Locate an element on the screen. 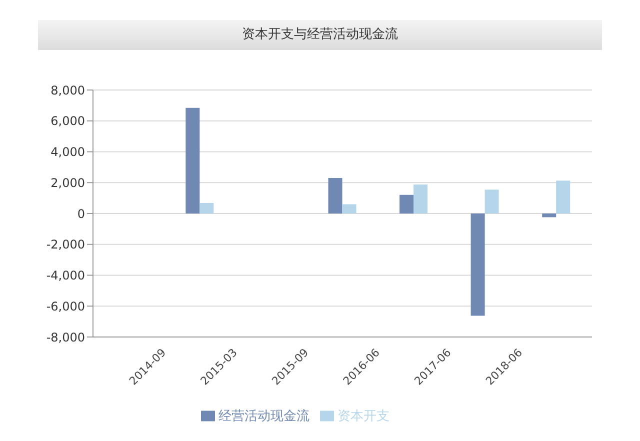  legend-label: 资本开支 is located at coordinates (364, 416).